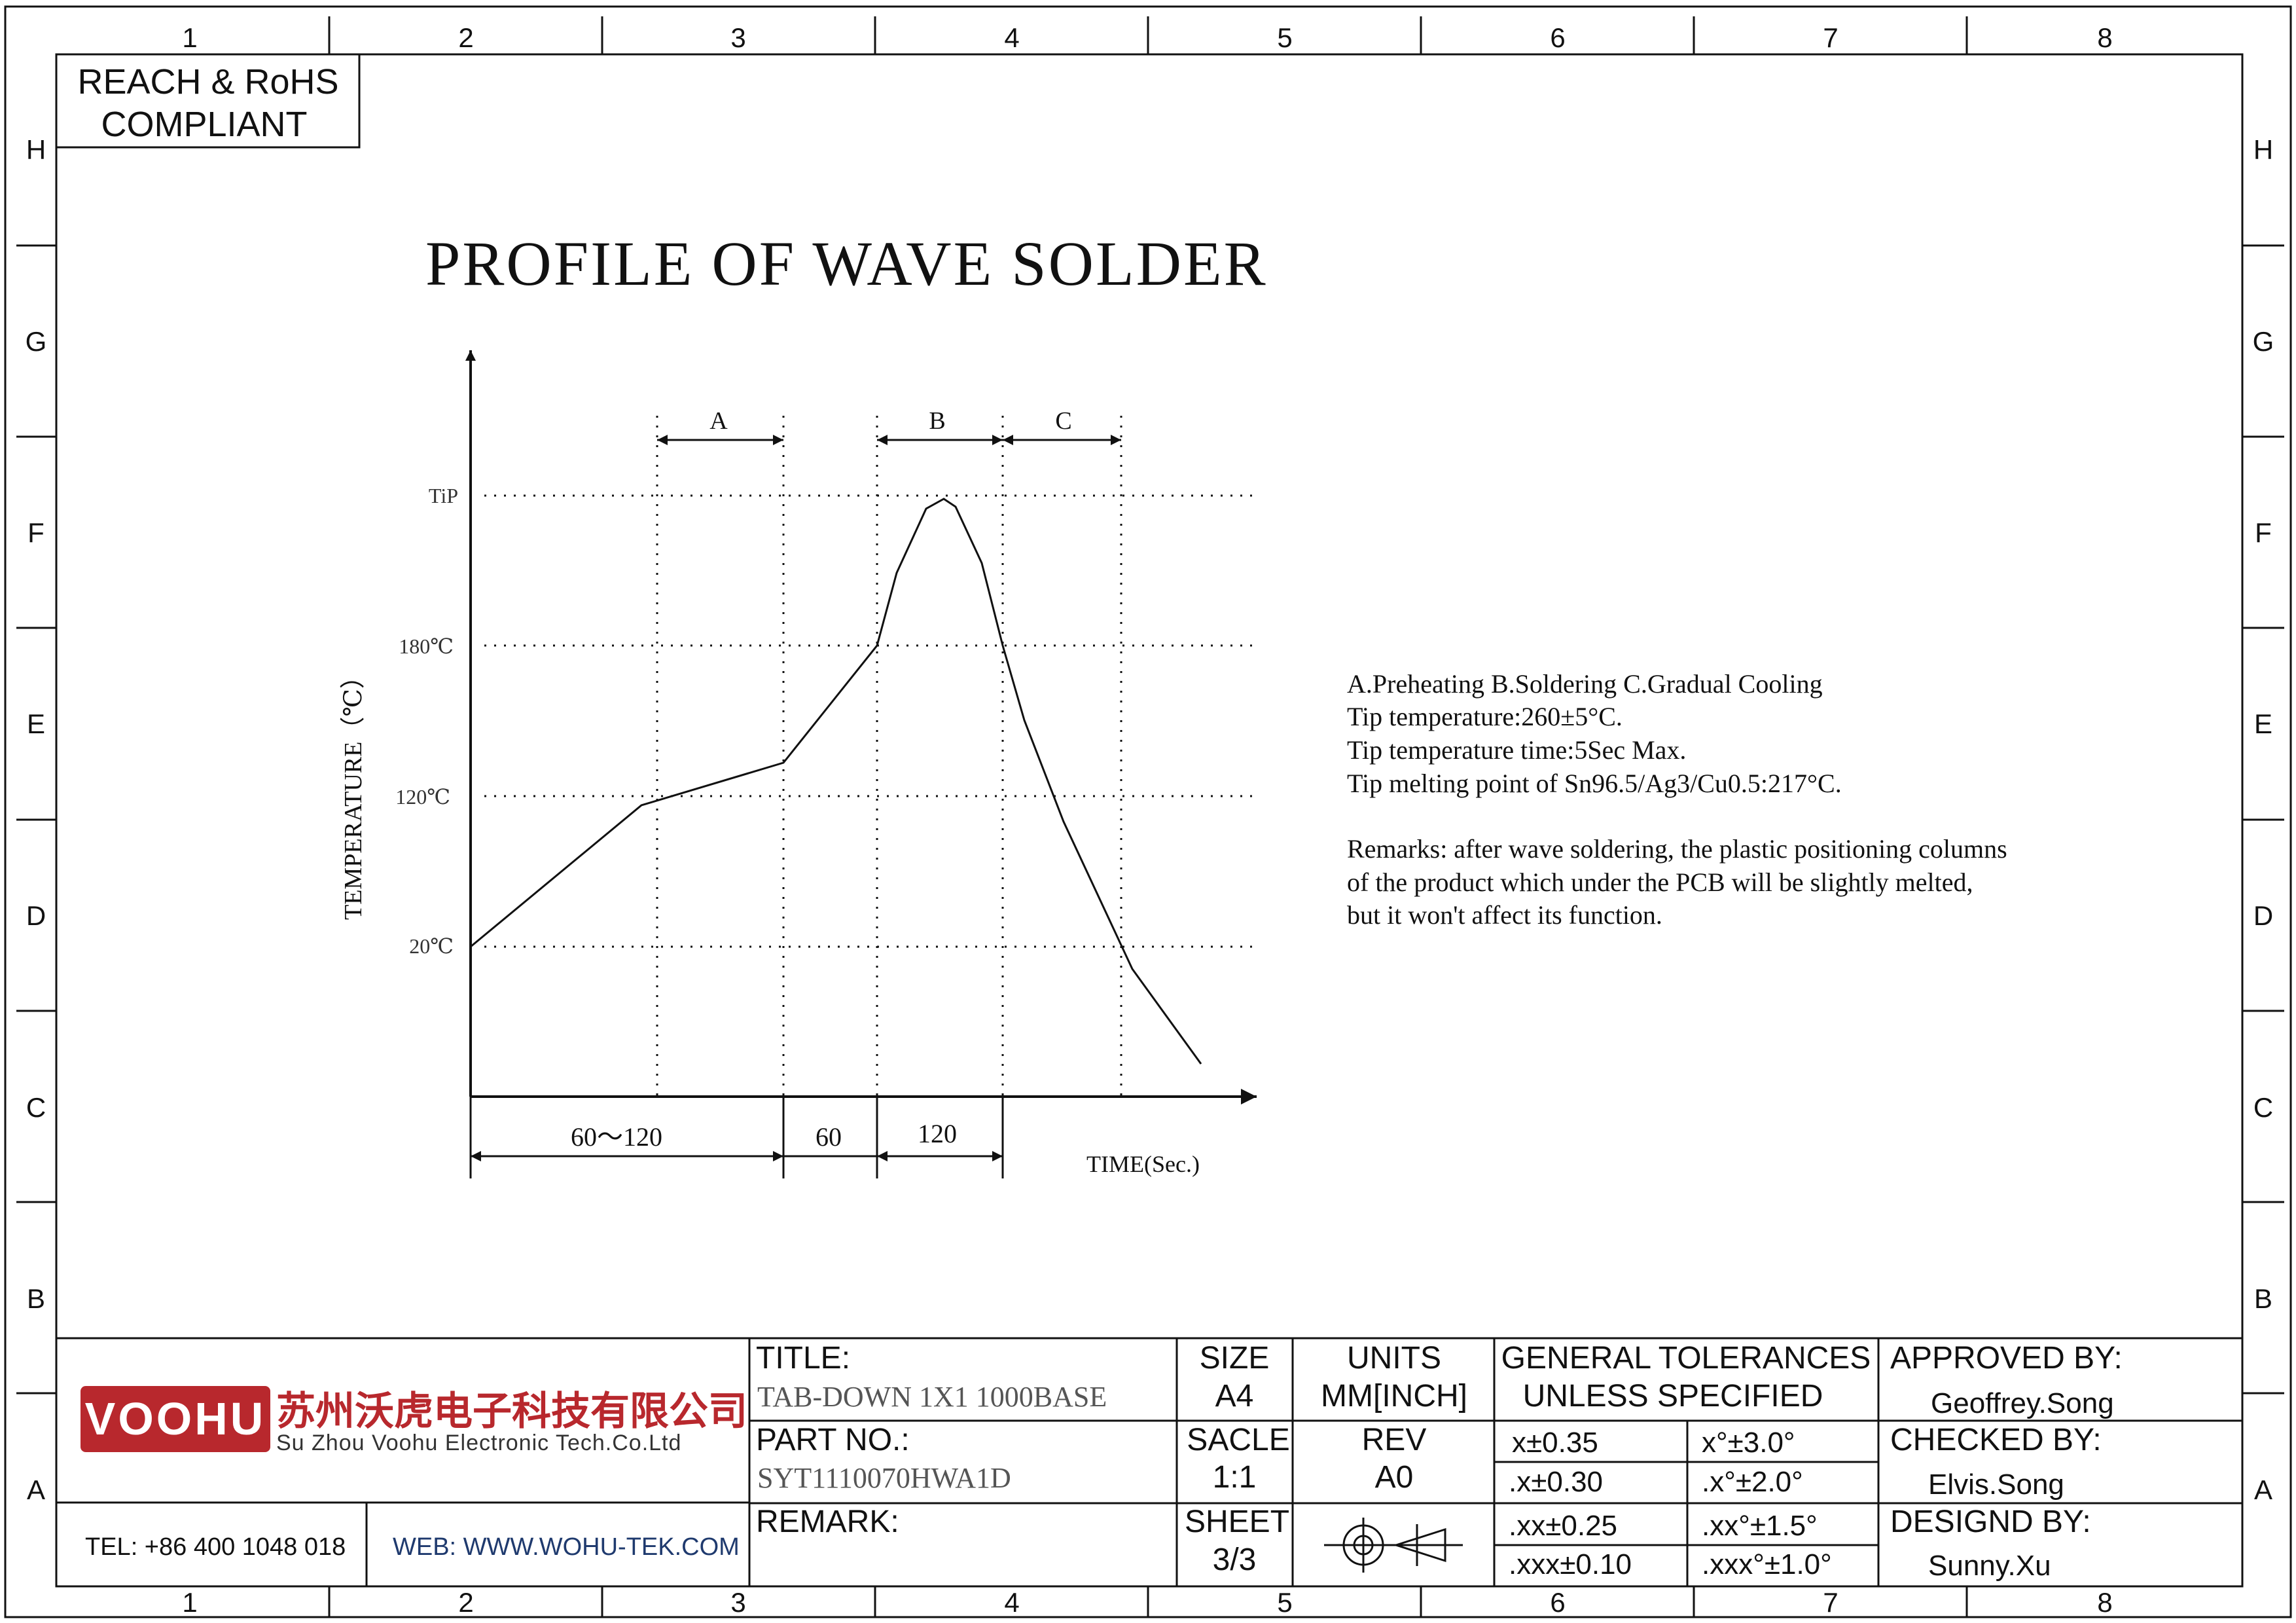 The height and width of the screenshot is (1623, 2296). I want to click on designed-label: DESIGND BY:, so click(1990, 1521).